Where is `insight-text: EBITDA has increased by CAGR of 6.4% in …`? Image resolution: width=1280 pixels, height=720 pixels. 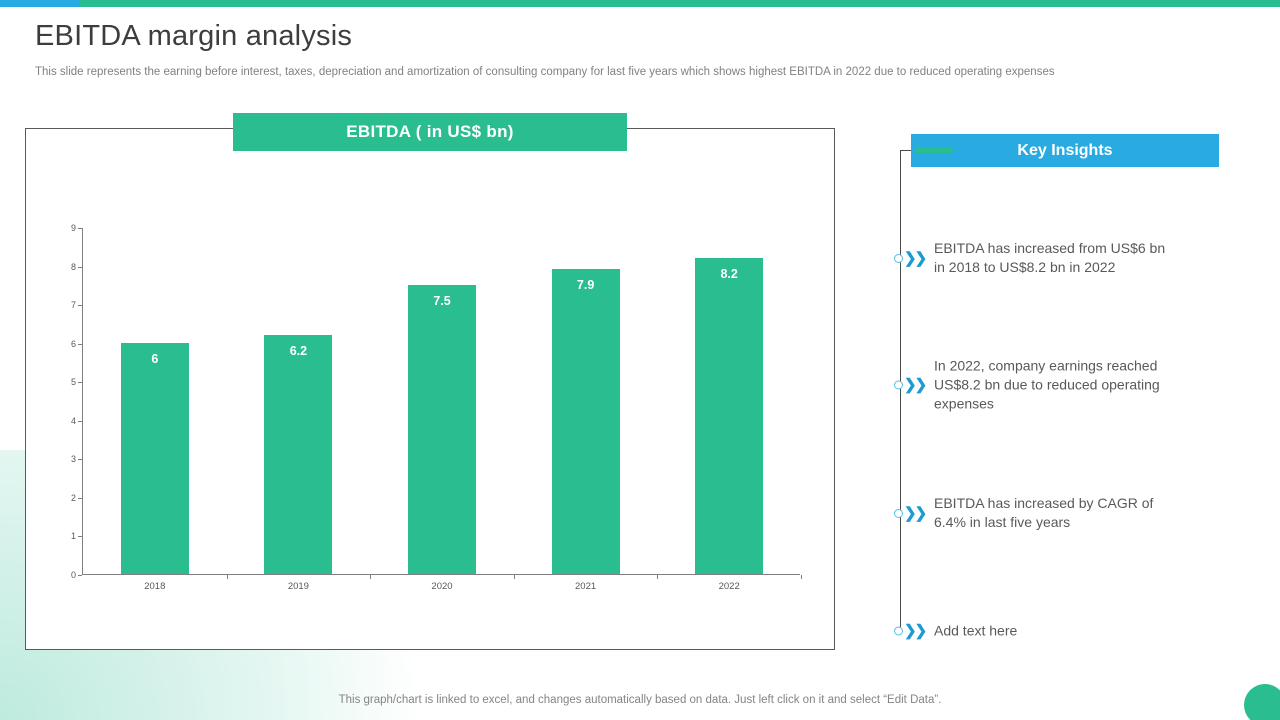 insight-text: EBITDA has increased by CAGR of 6.4% in … is located at coordinates (1044, 512).